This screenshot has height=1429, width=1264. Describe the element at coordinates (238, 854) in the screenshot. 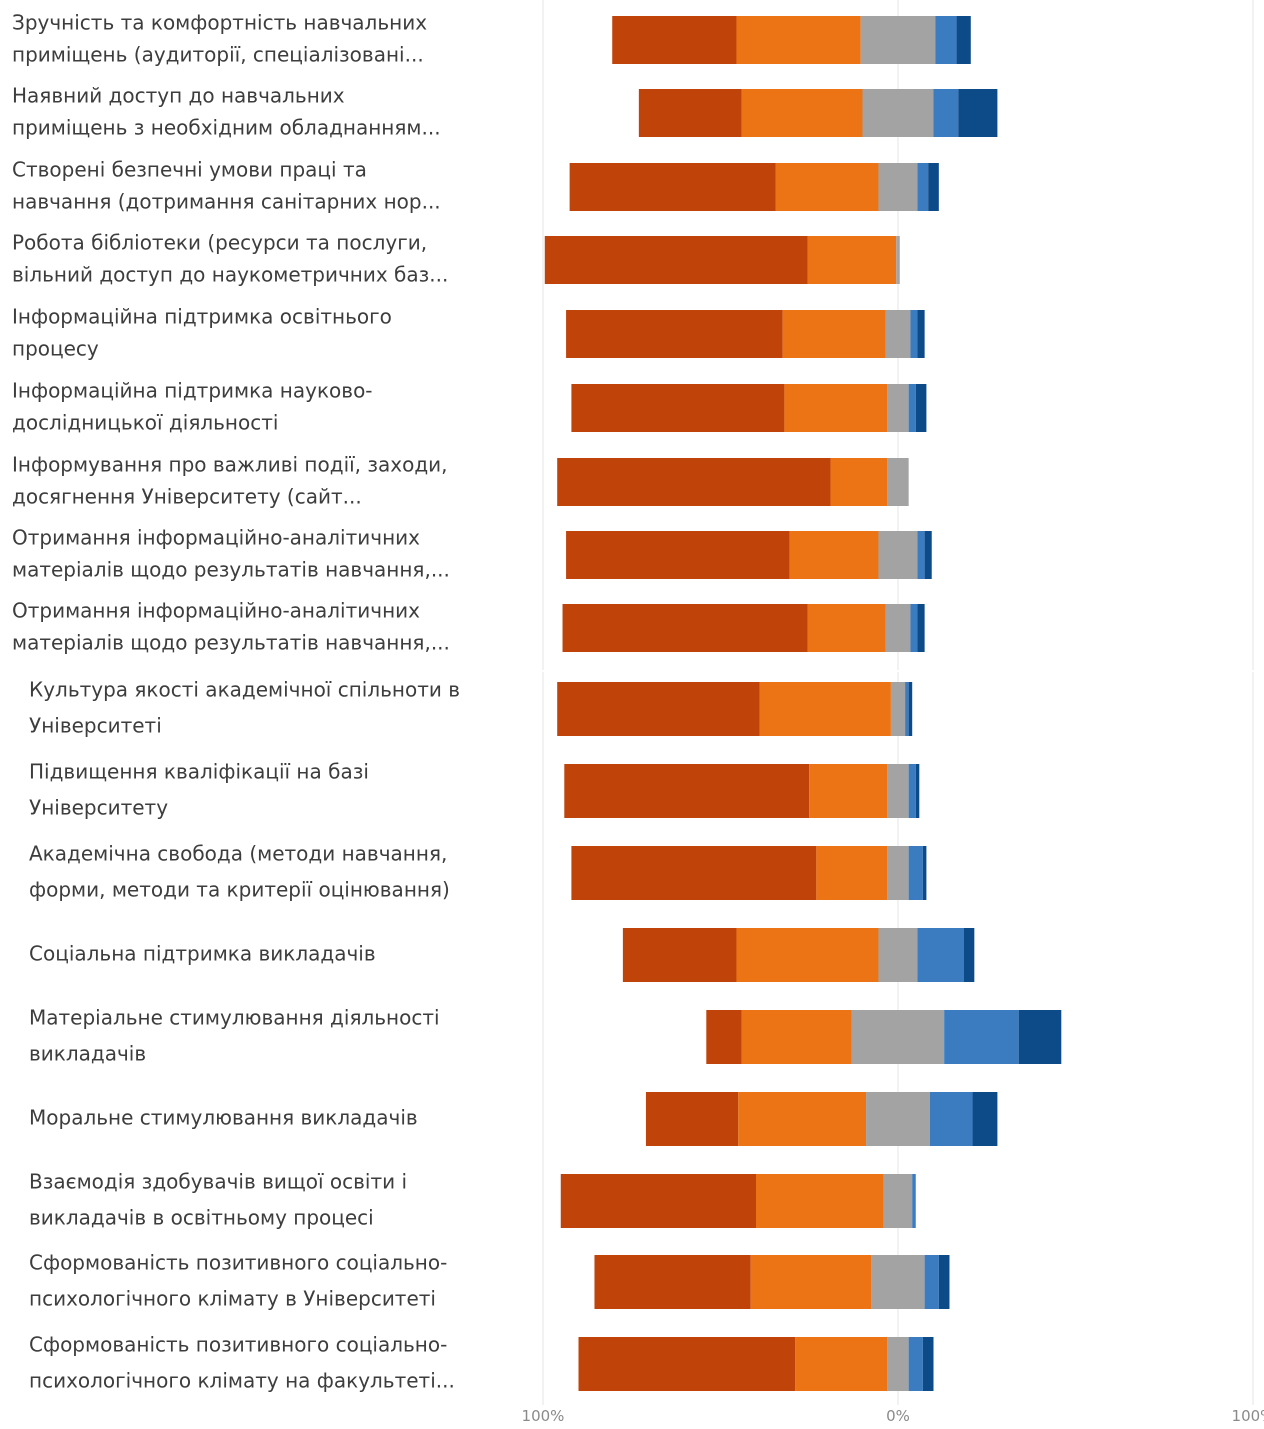

I see `category-label-1-2-0: Академічна свобода (методи навчання,` at that location.